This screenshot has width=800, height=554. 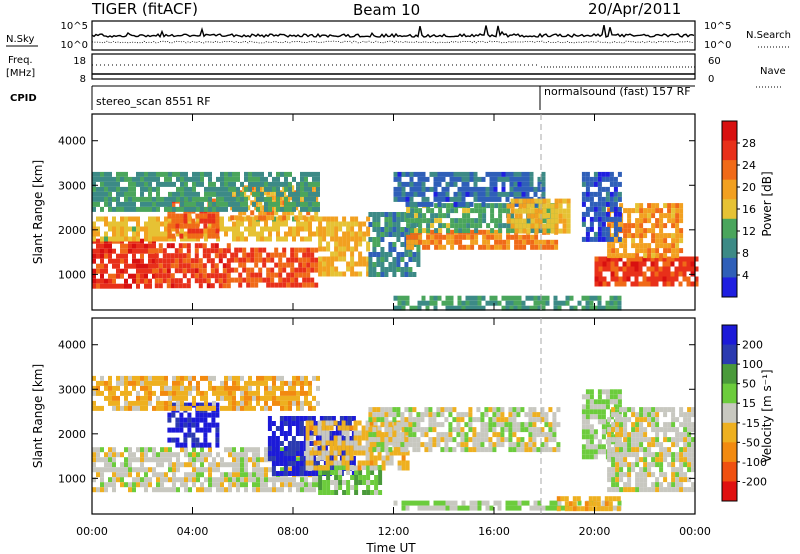 What do you see at coordinates (749, 403) in the screenshot?
I see `colorbar-tick-label: 15` at bounding box center [749, 403].